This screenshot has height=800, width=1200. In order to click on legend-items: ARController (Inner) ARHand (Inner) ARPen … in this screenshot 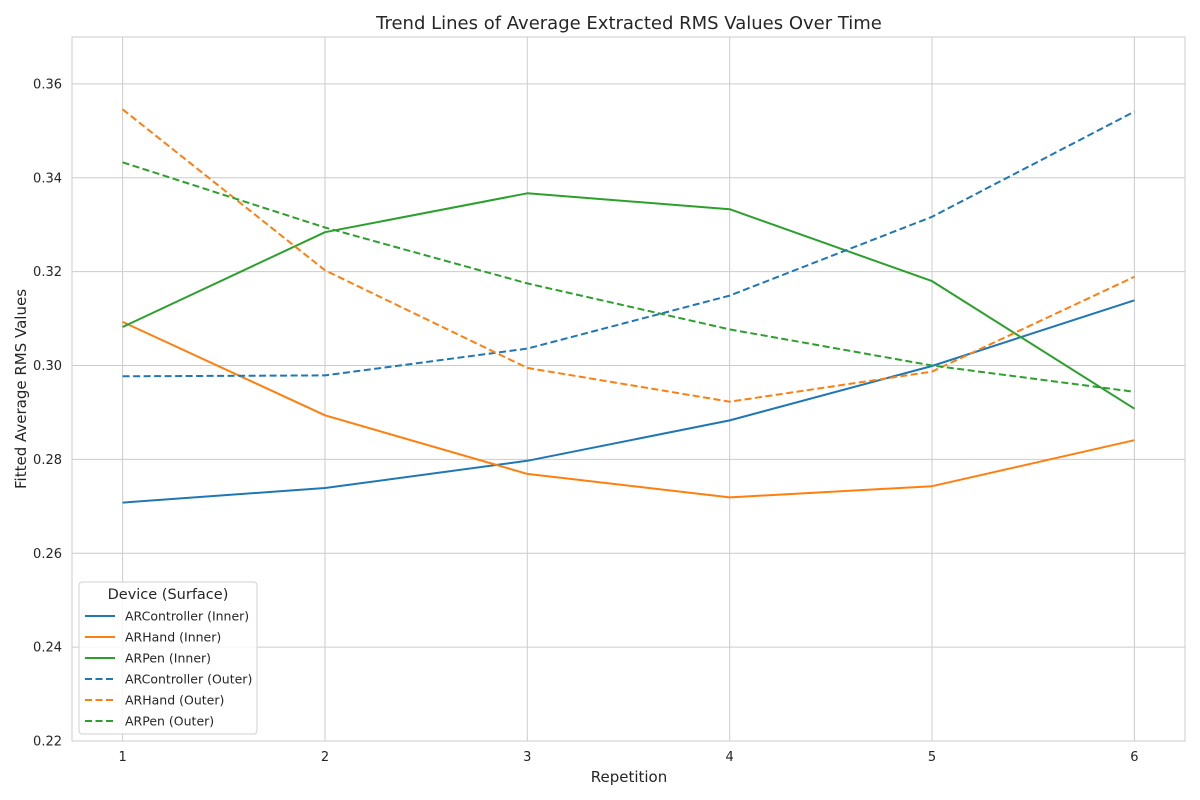, I will do `click(168, 669)`.